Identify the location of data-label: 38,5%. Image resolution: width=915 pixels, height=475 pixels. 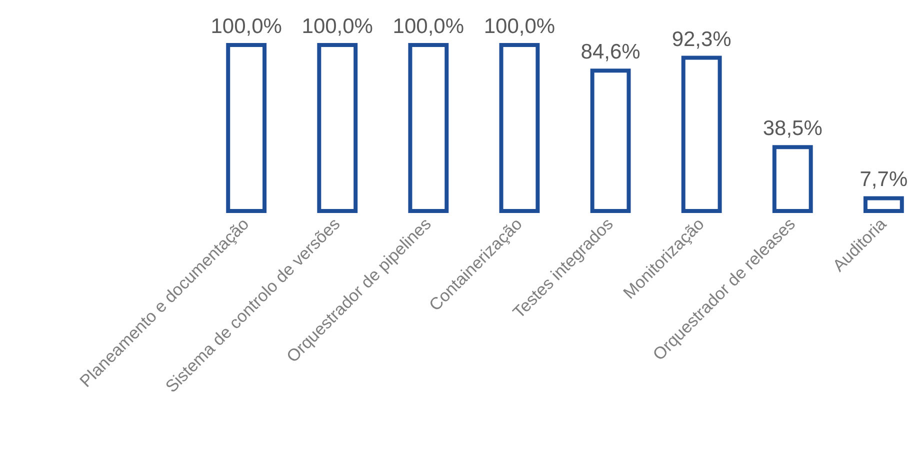
(792, 128).